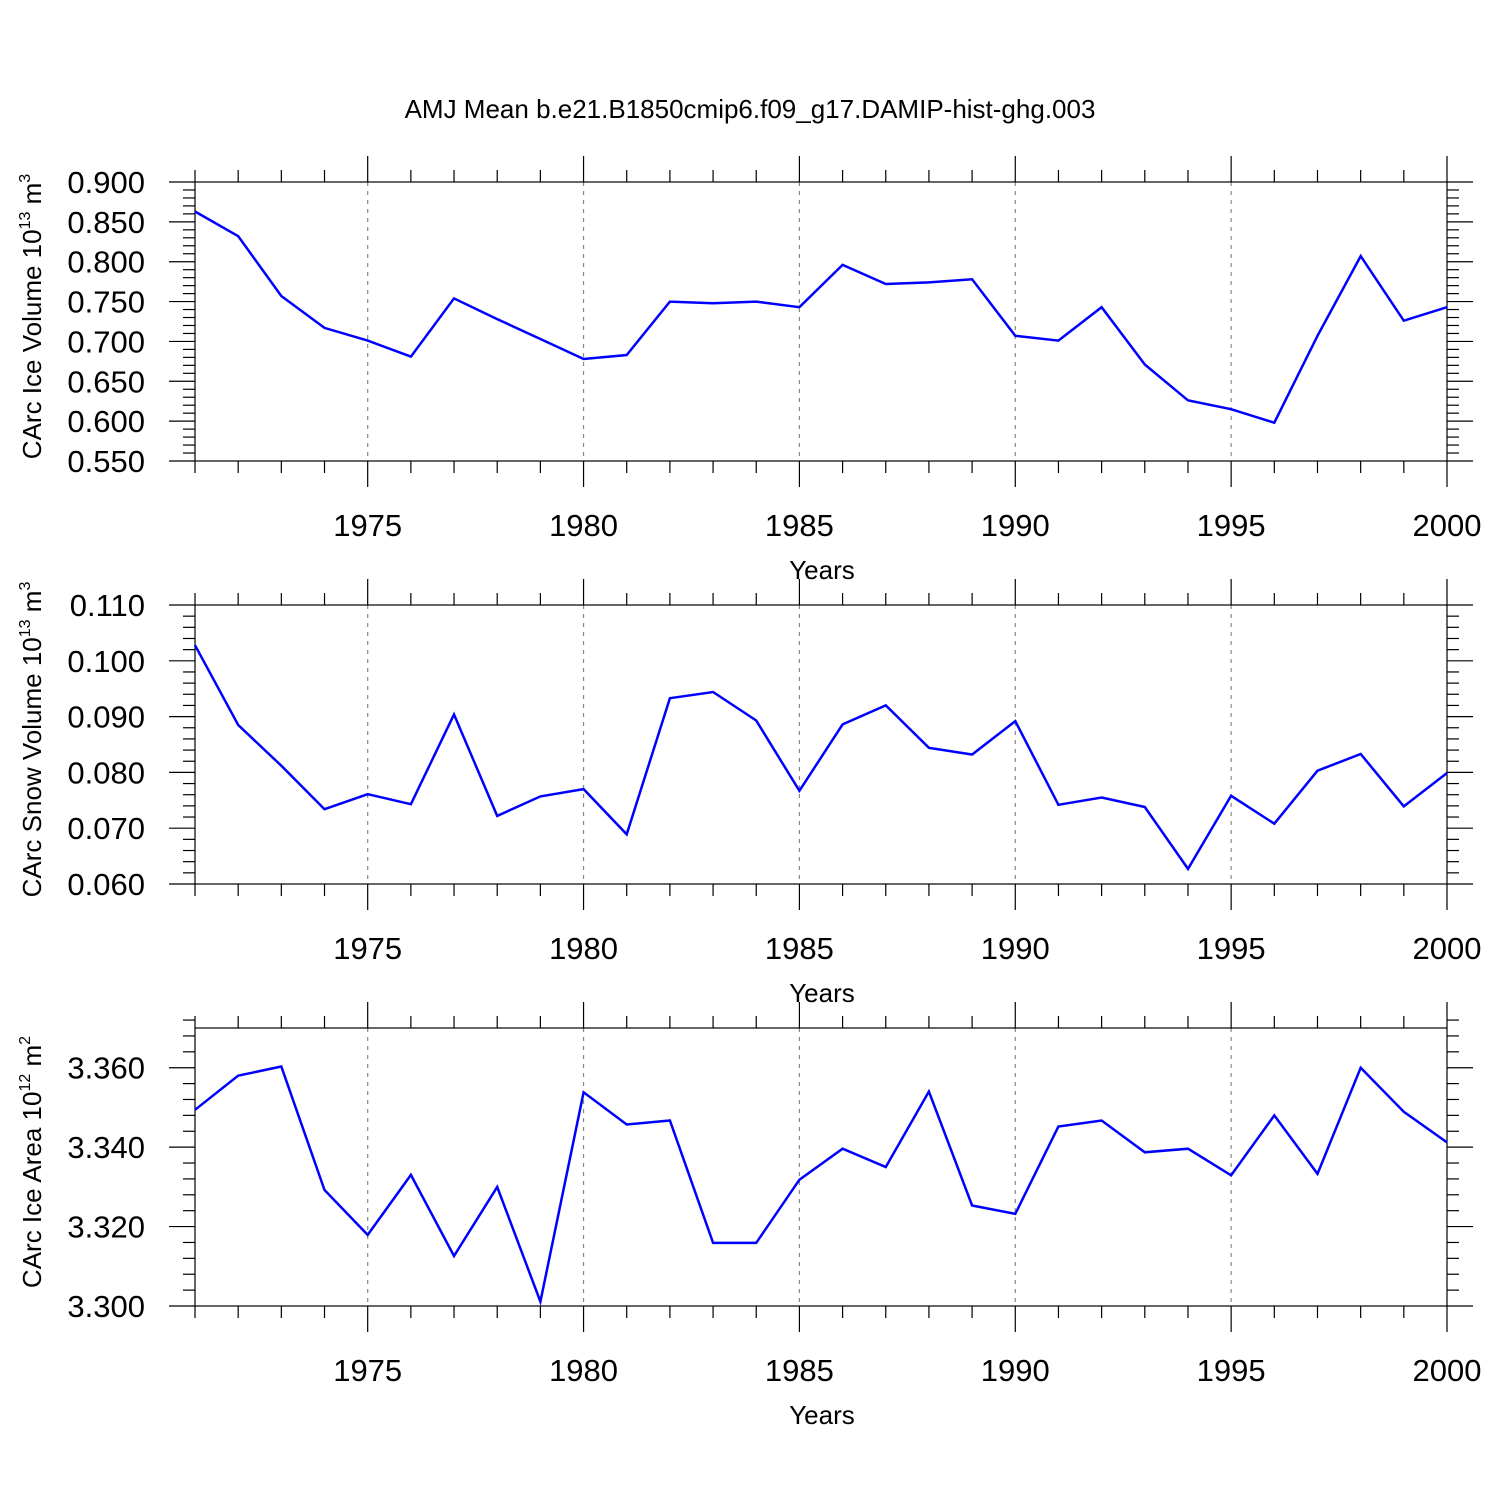 The image size is (1500, 1500). What do you see at coordinates (106, 381) in the screenshot?
I see `y-tick-label: 0.650` at bounding box center [106, 381].